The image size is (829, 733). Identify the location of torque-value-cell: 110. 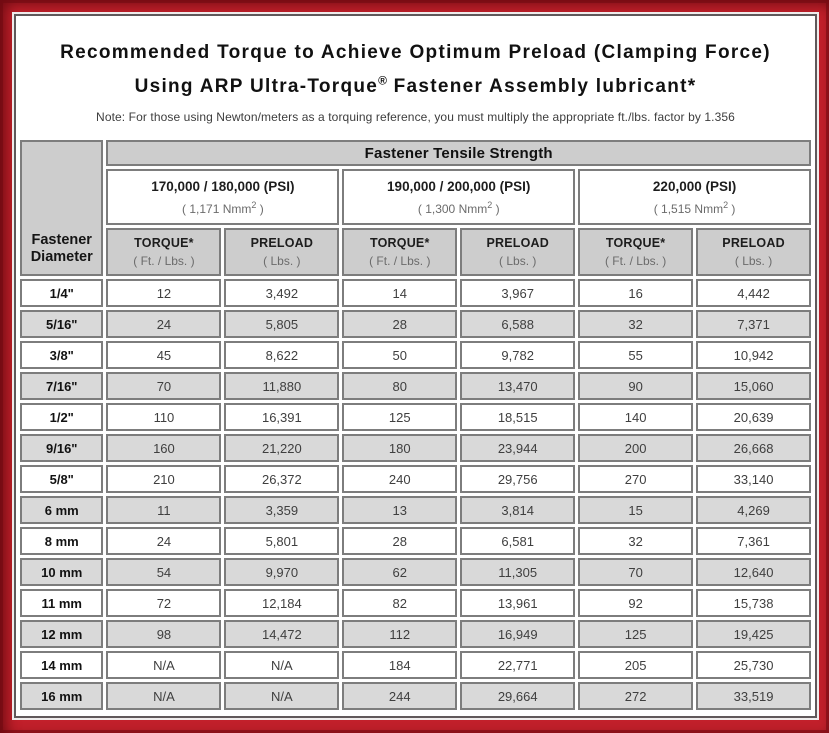
(164, 417).